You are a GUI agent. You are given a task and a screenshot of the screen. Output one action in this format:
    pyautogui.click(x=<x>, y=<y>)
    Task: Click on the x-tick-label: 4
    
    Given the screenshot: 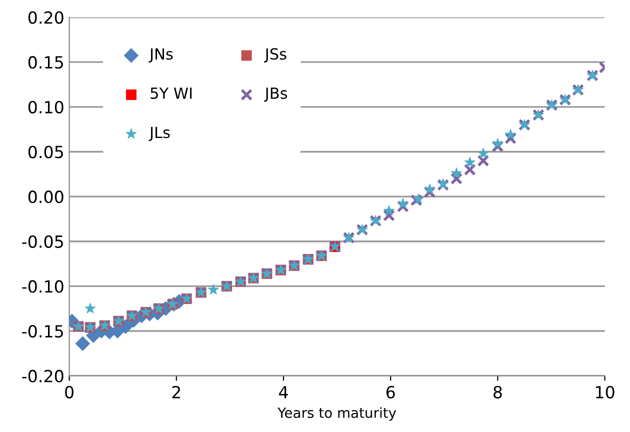 What is the action you would take?
    pyautogui.click(x=283, y=392)
    